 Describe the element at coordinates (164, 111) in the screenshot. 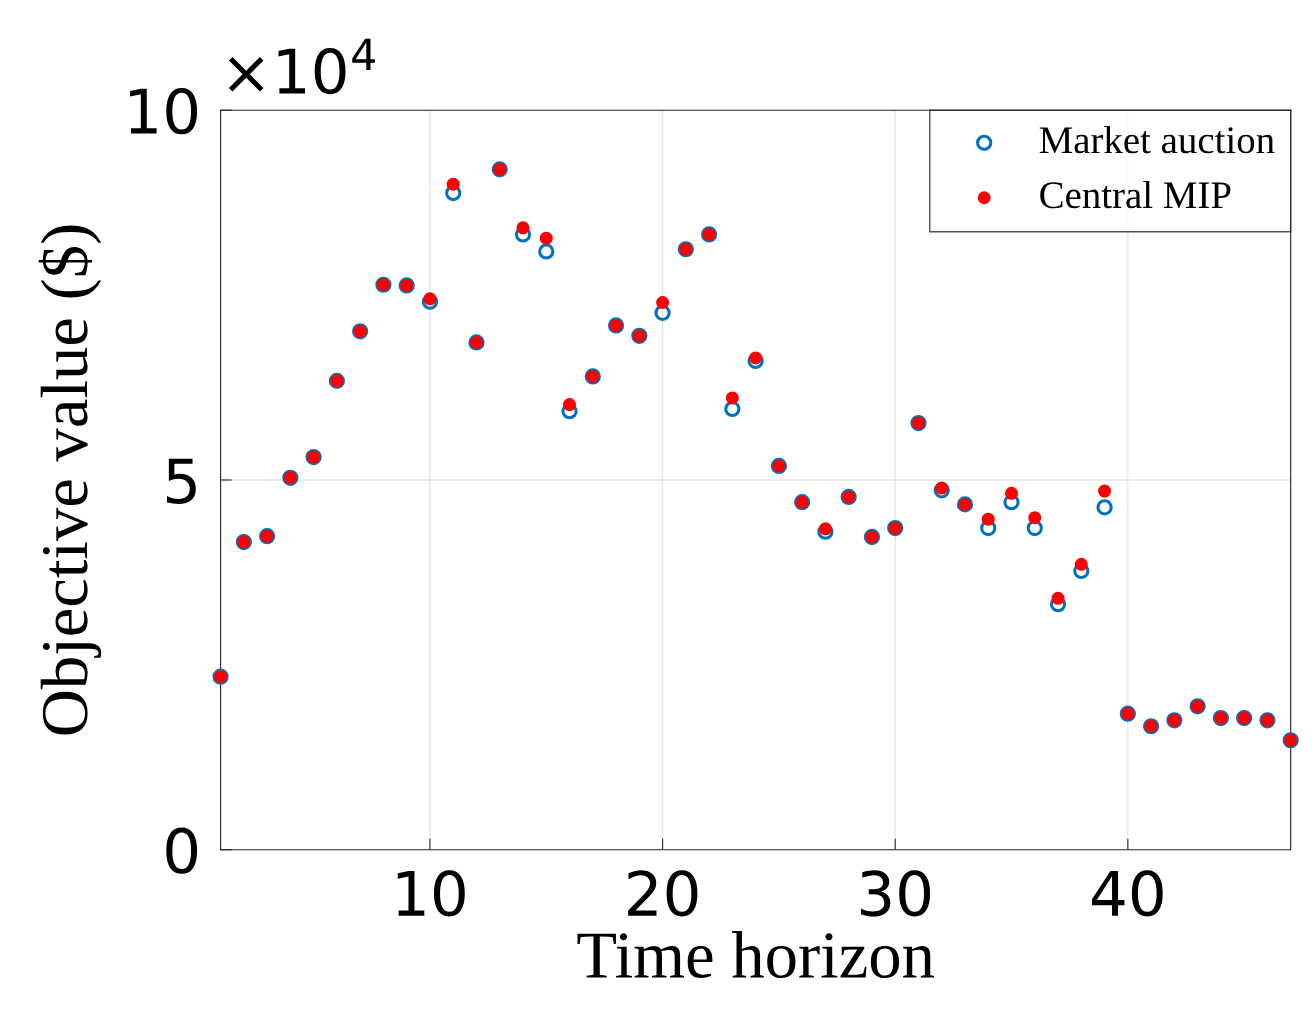

I see `y-tick-label: 10` at that location.